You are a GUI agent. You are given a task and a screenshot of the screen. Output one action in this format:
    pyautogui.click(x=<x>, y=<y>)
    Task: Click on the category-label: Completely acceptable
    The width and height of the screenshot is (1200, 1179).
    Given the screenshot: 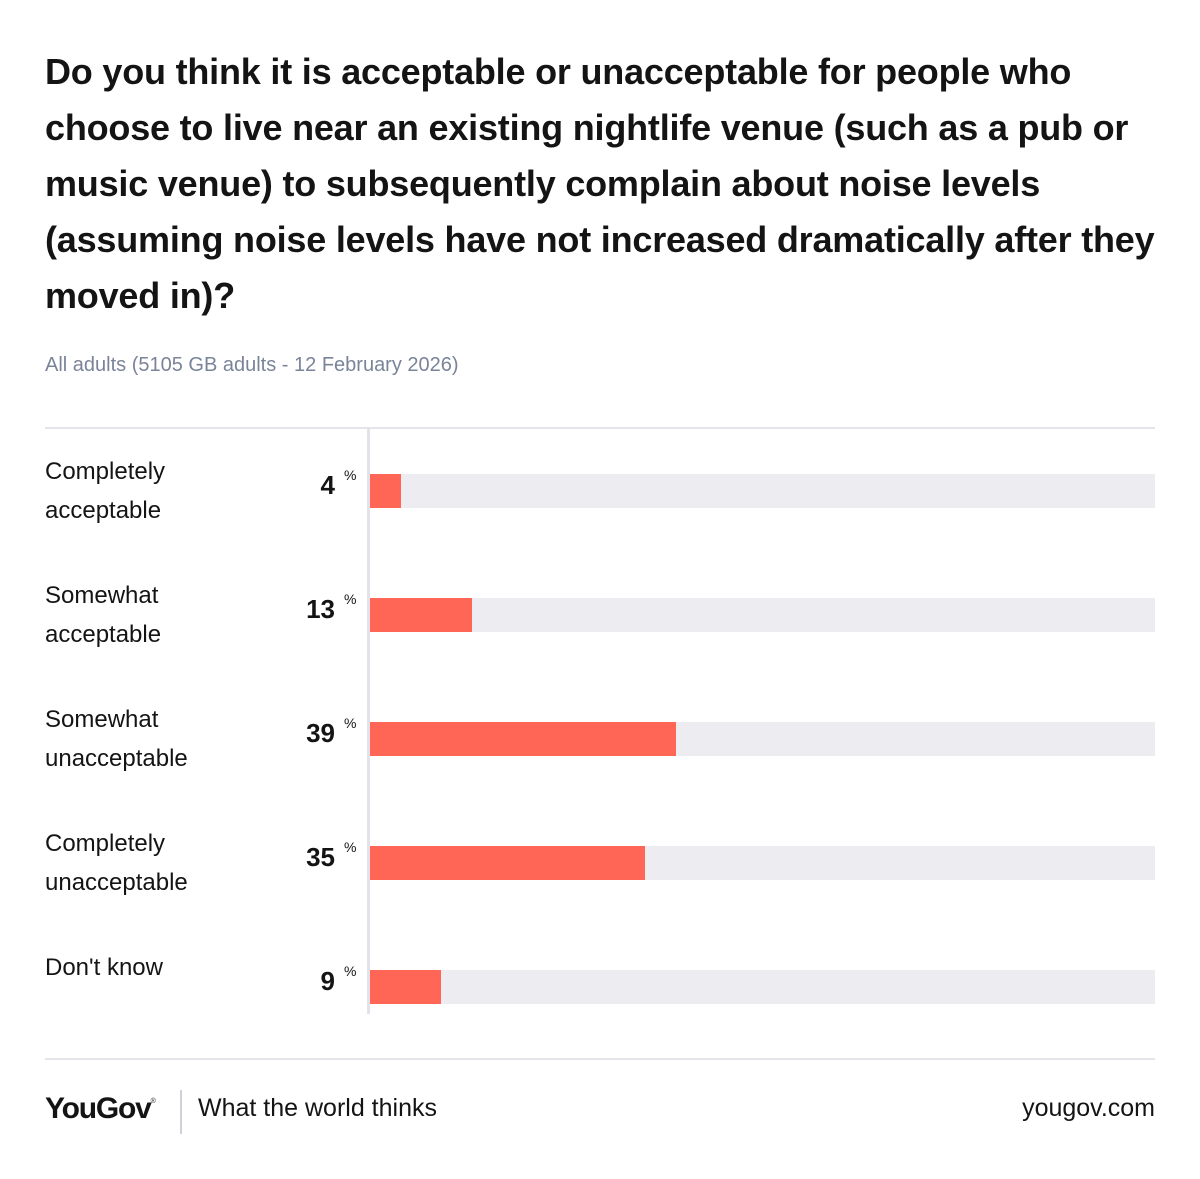 What is the action you would take?
    pyautogui.click(x=160, y=491)
    